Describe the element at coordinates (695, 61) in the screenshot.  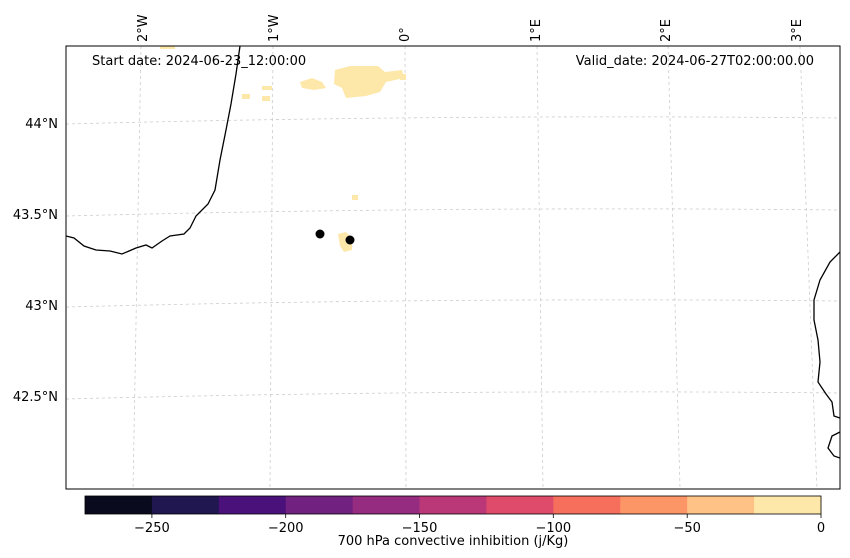
I see `valid-date-label: Valid_date: 2024-06-27T02:00:00.00` at that location.